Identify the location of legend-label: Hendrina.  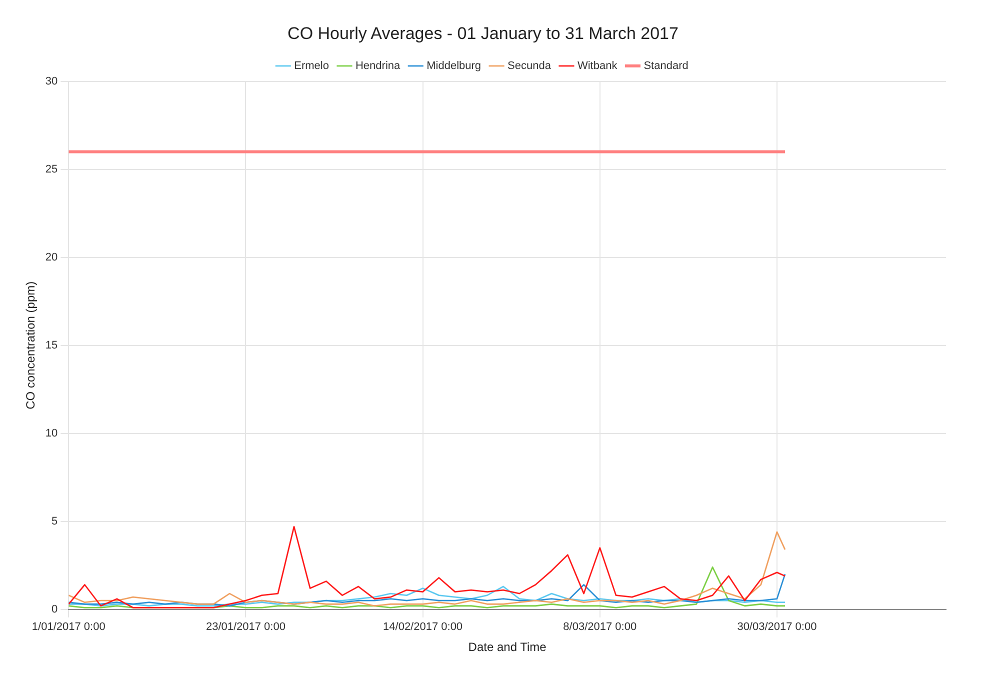
(378, 66).